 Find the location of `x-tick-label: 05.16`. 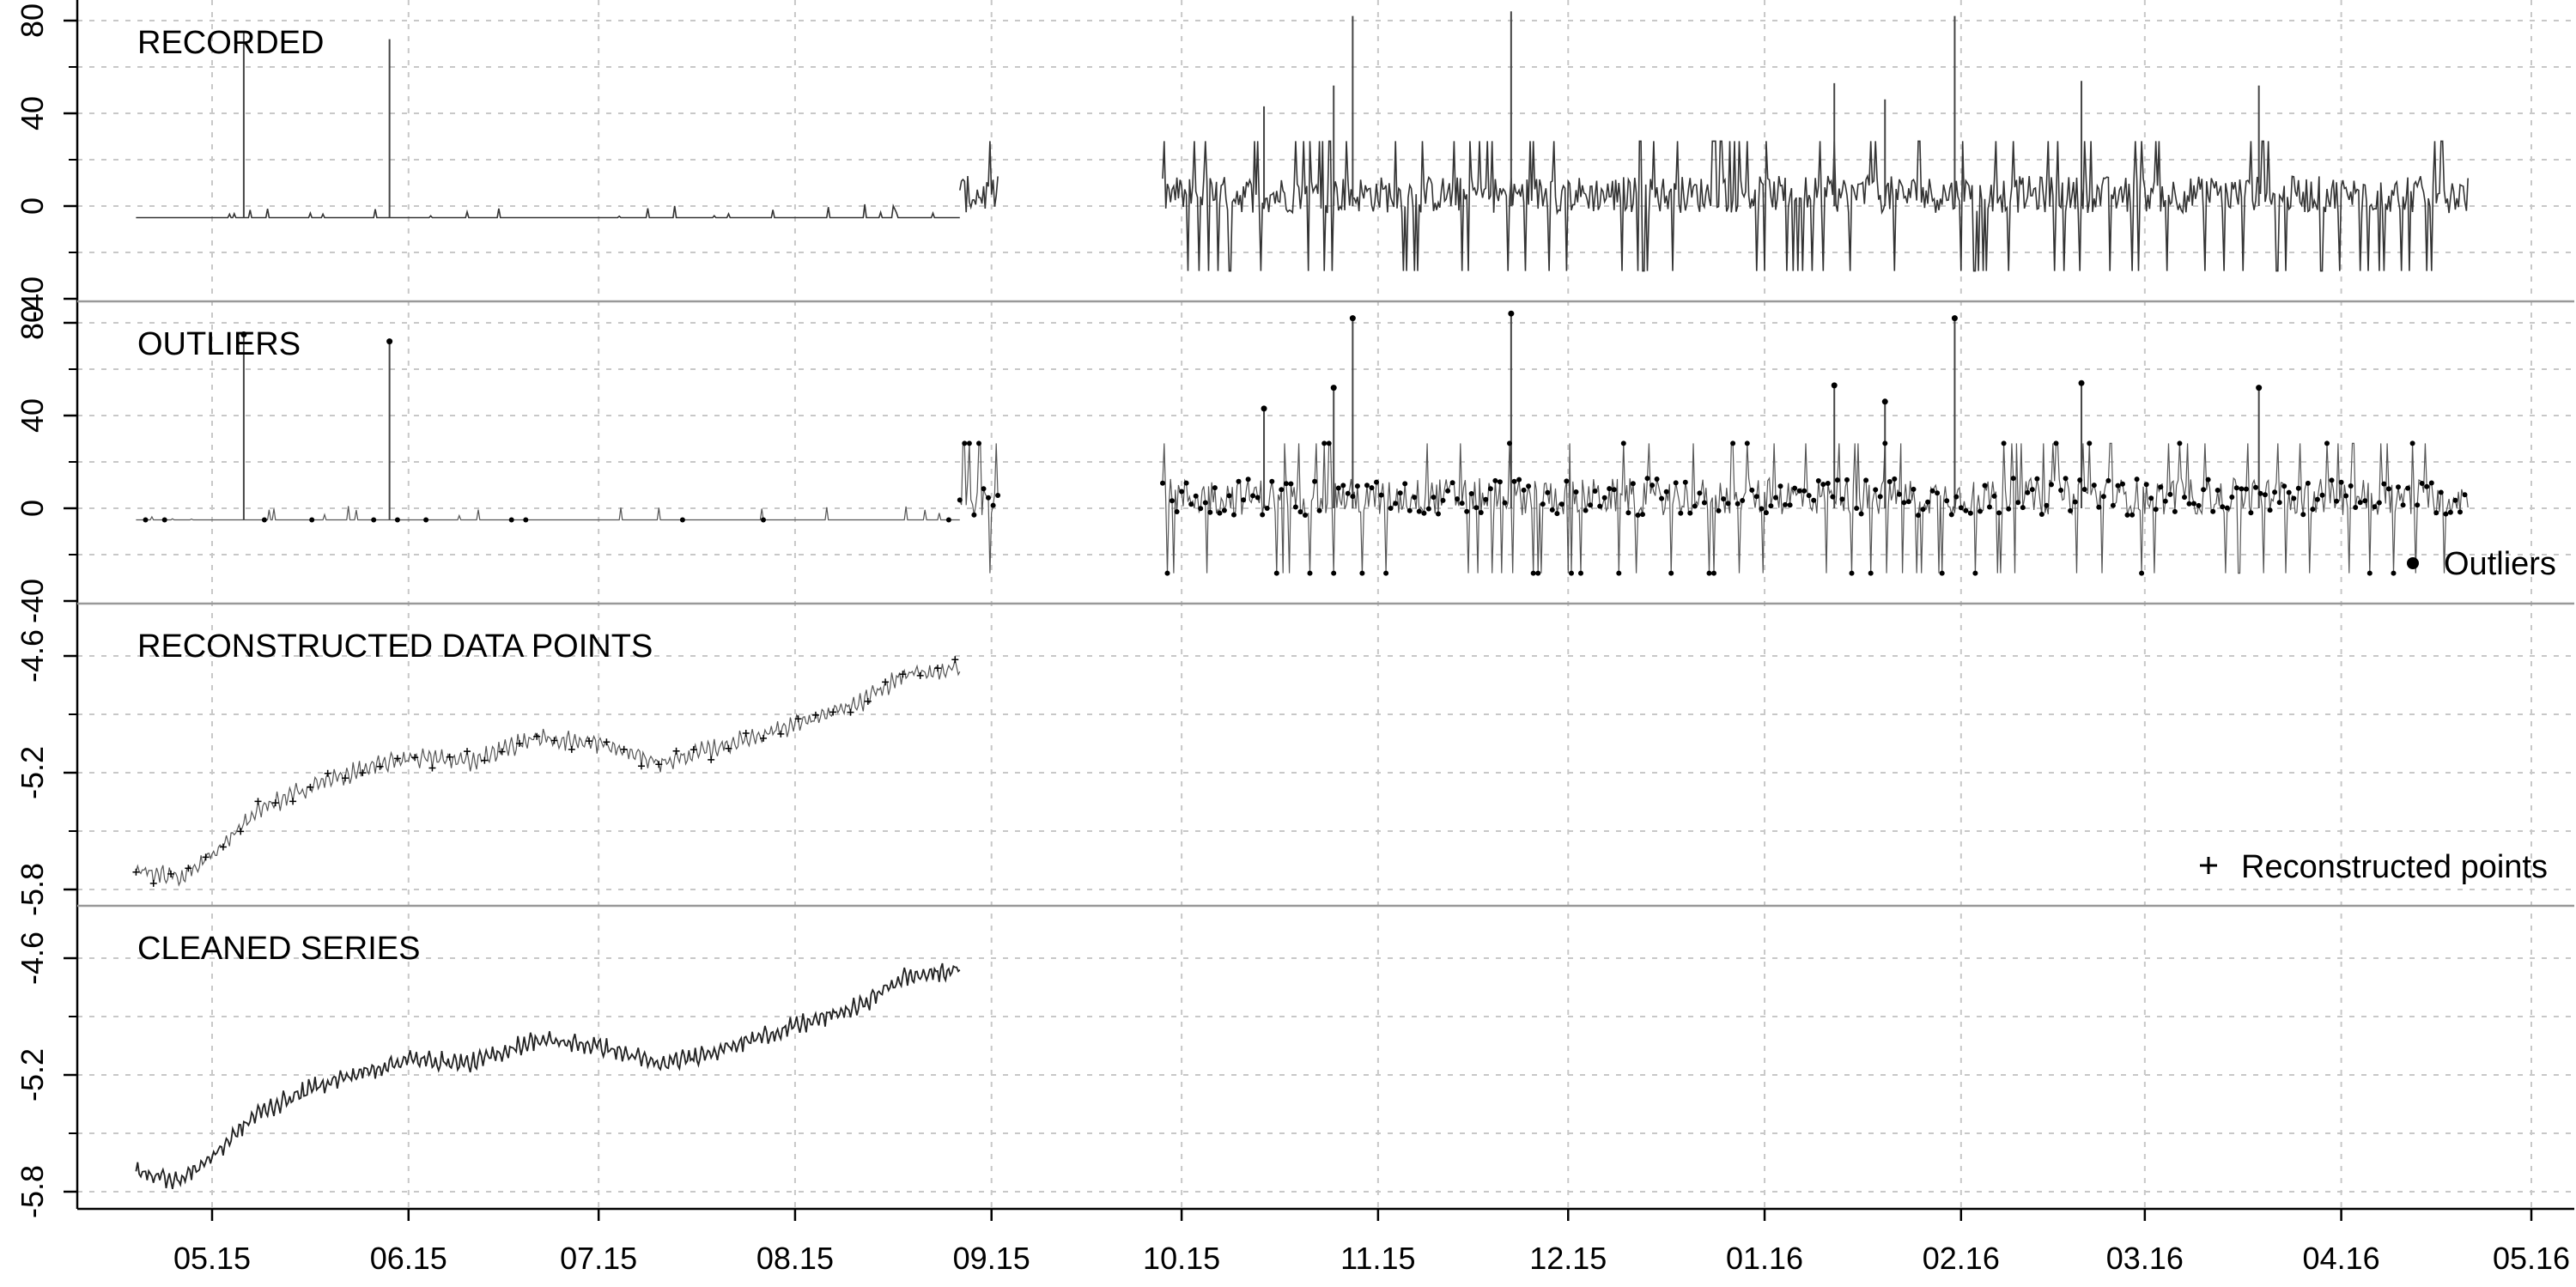

x-tick-label: 05.16 is located at coordinates (2531, 1258).